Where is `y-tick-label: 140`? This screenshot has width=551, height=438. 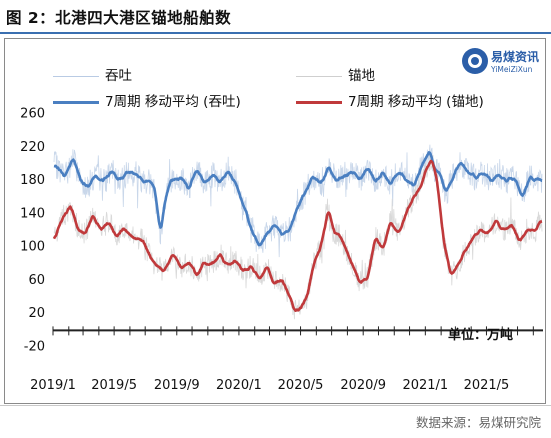
y-tick-label: 140 is located at coordinates (32, 213).